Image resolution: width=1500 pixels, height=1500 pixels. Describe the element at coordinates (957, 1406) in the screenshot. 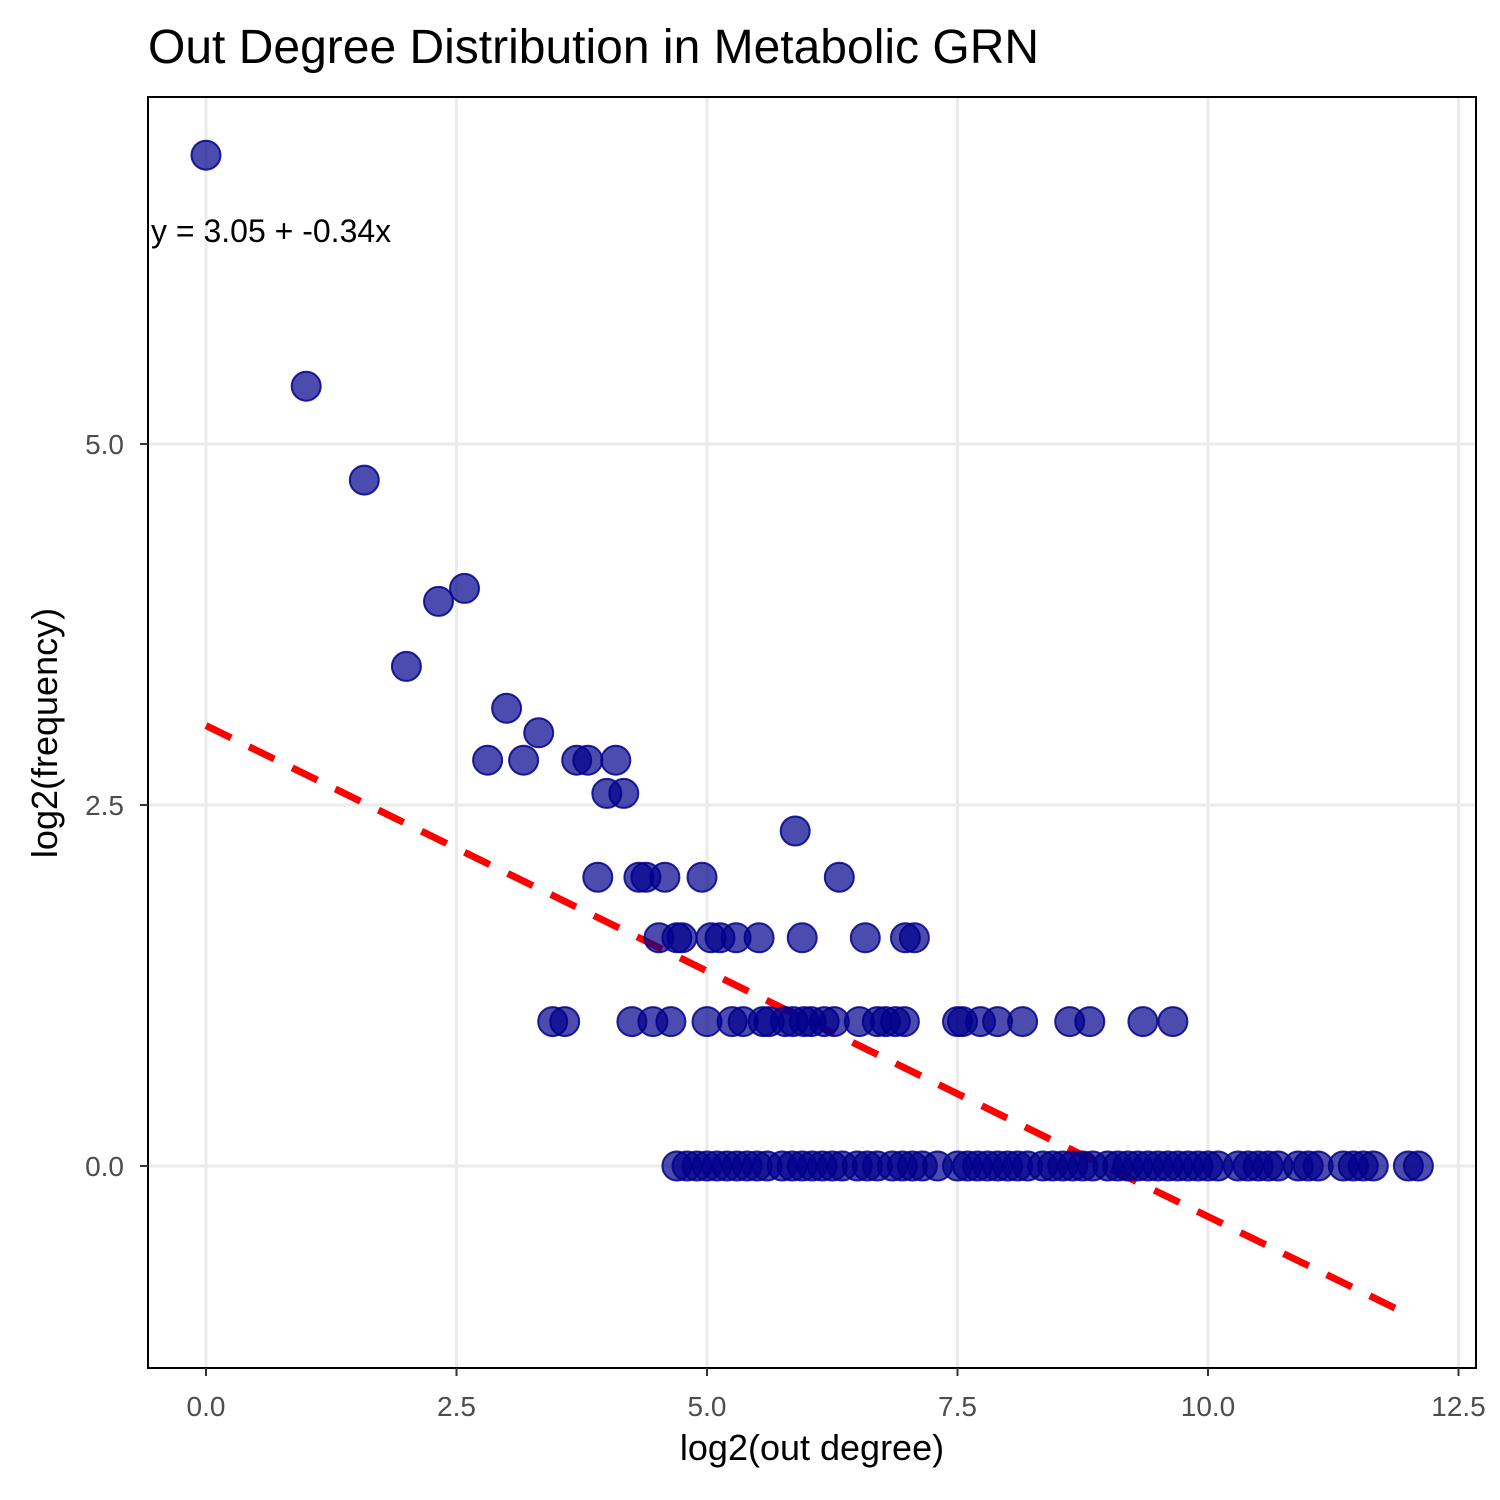

I see `x-tick-label: 7.5` at that location.